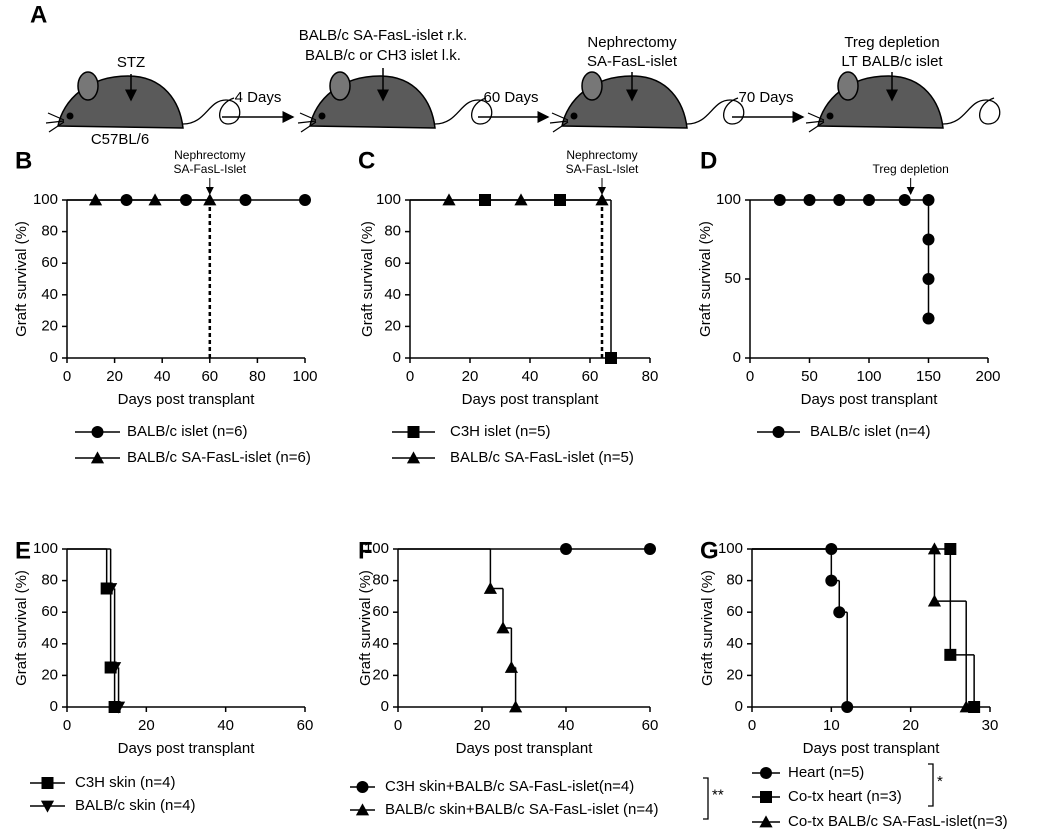 This screenshot has width=1050, height=838. I want to click on panel-label: D, so click(708, 160).